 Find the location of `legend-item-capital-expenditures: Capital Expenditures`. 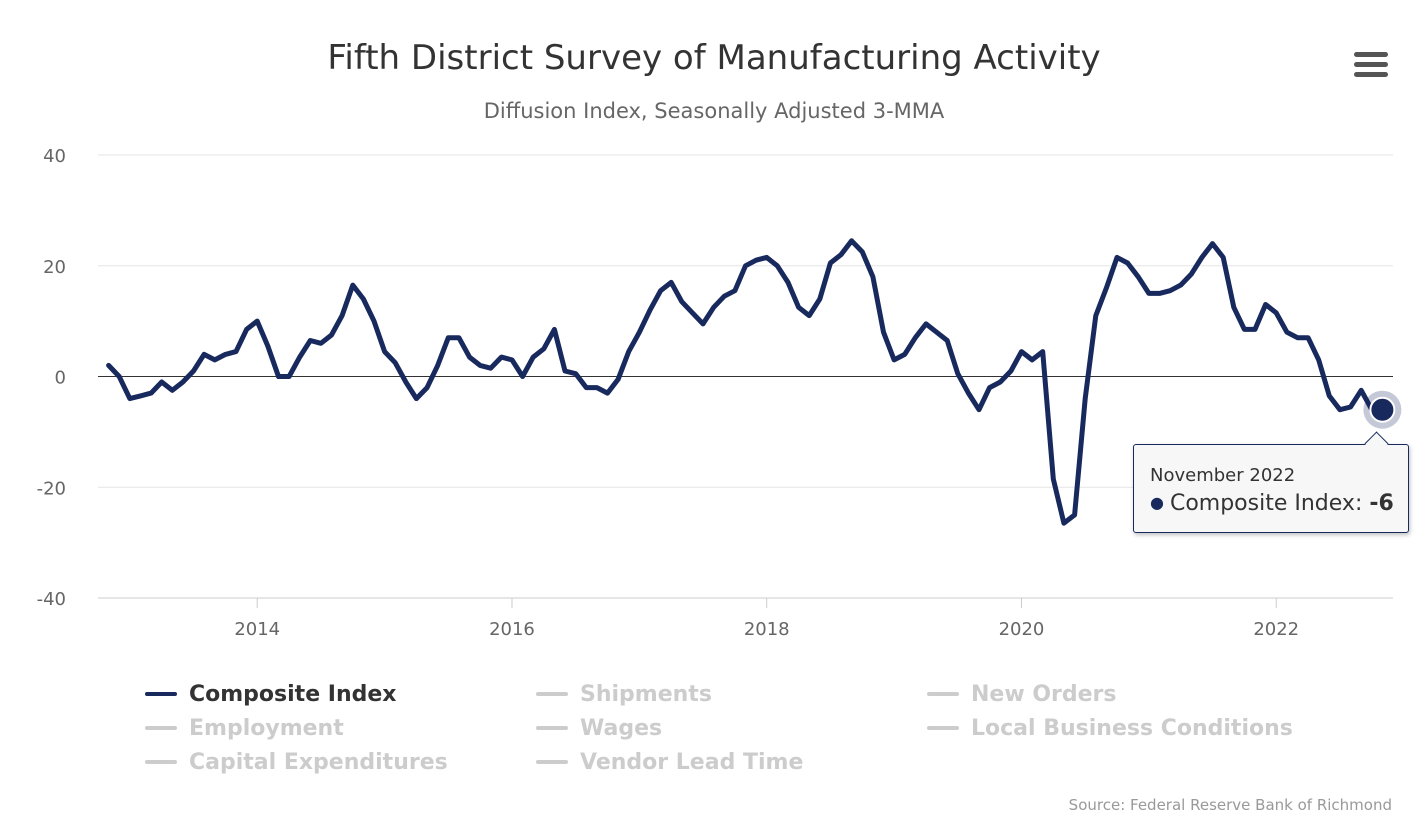

legend-item-capital-expenditures: Capital Expenditures is located at coordinates (296, 762).